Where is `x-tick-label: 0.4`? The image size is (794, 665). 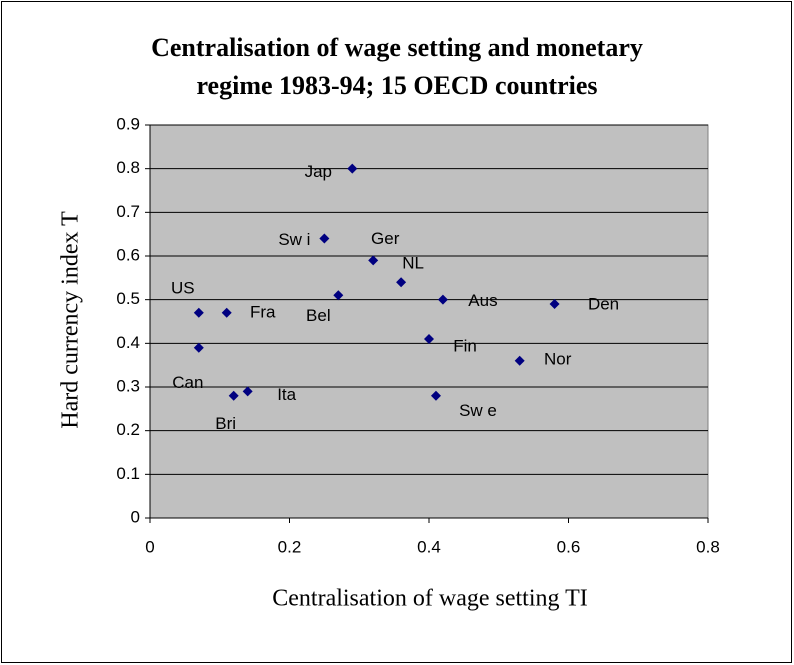
x-tick-label: 0.4 is located at coordinates (429, 546).